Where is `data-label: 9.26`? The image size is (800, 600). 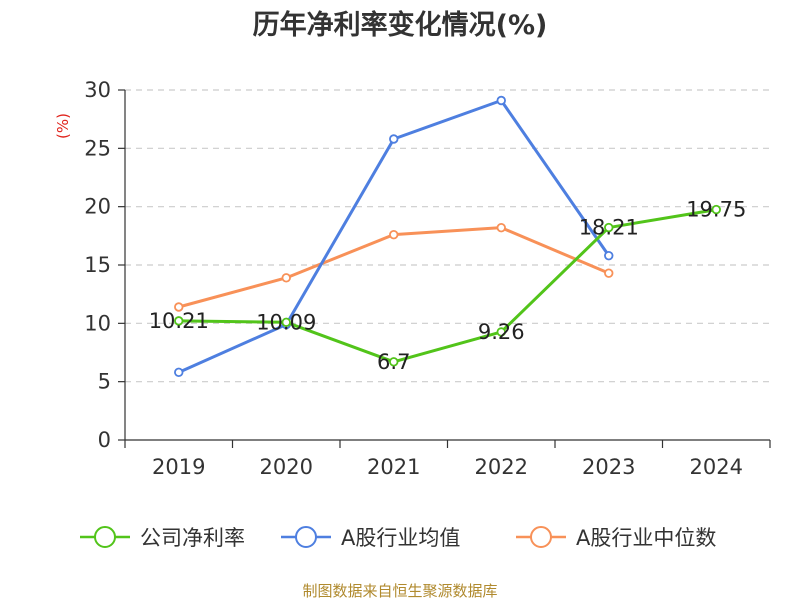
data-label: 9.26 is located at coordinates (501, 332).